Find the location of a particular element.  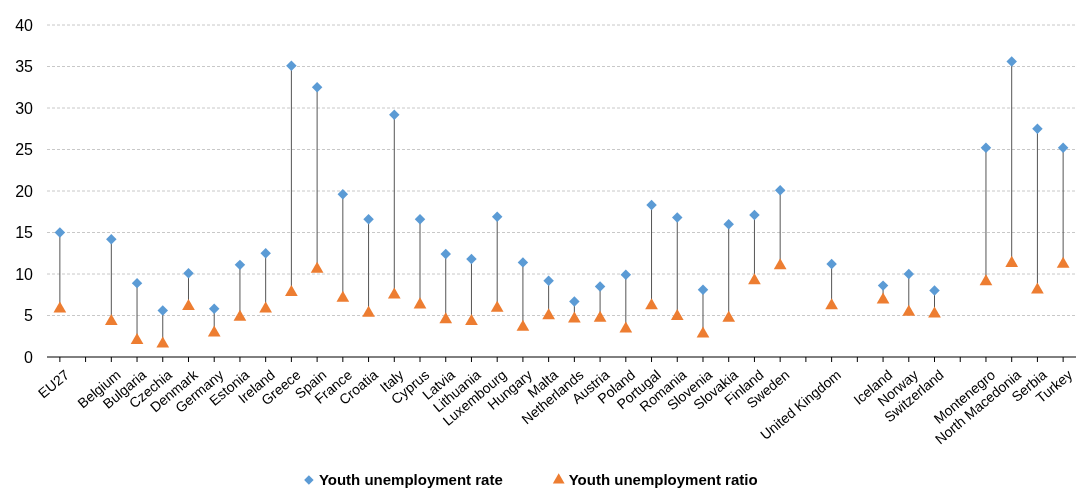

y-tick-label: 35 is located at coordinates (24, 67).